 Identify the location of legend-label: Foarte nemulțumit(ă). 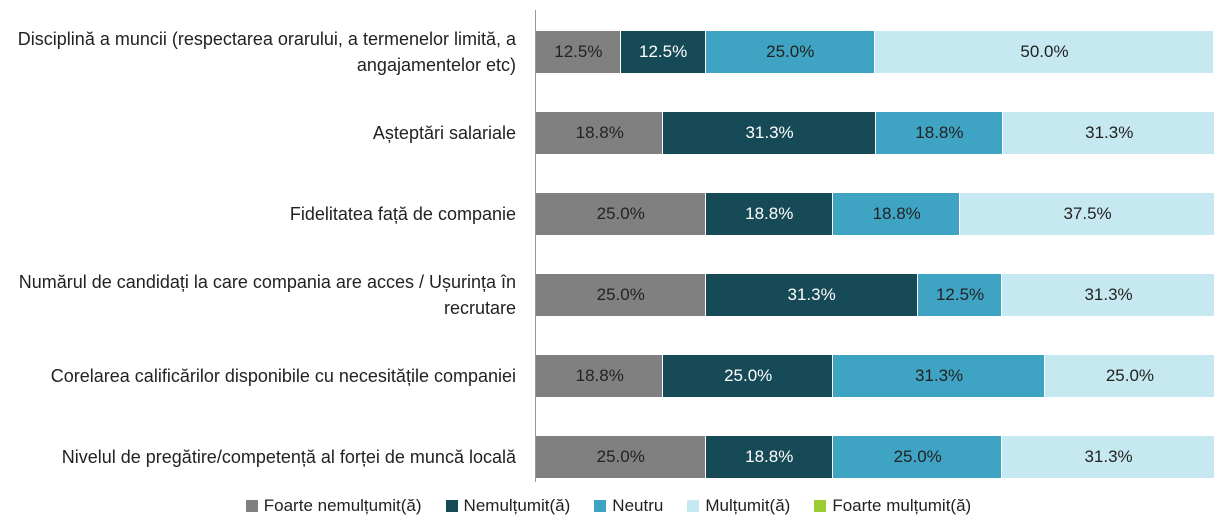
(342, 505).